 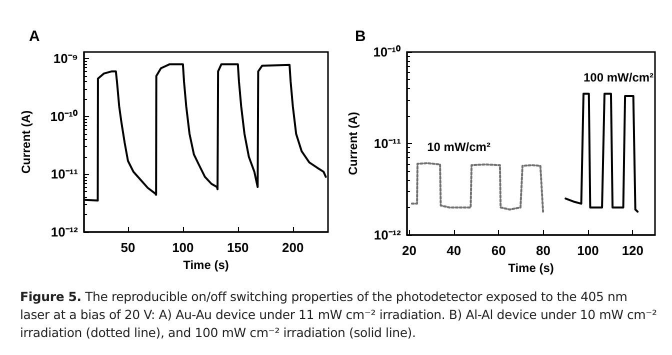 What do you see at coordinates (619, 77) in the screenshot?
I see `series-label: 100 mW/cm²` at bounding box center [619, 77].